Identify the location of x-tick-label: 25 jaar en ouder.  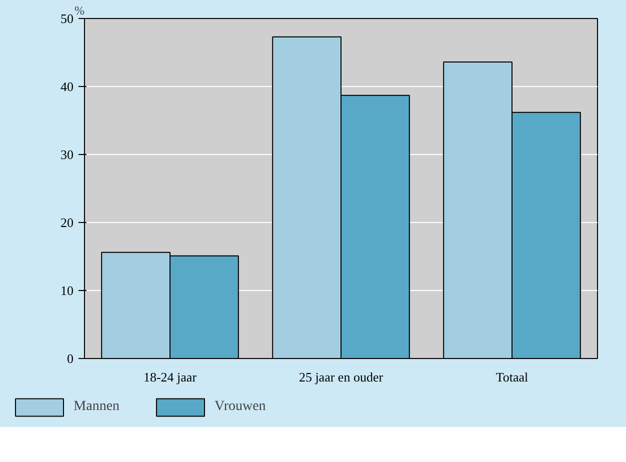
(341, 377).